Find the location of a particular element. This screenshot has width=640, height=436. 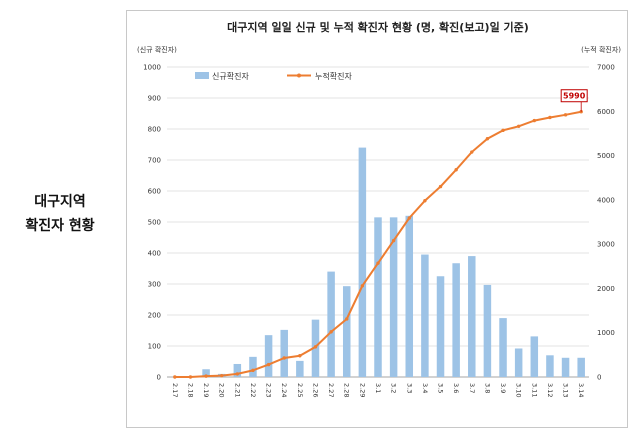

x-tick-label: 3.2 is located at coordinates (394, 388).